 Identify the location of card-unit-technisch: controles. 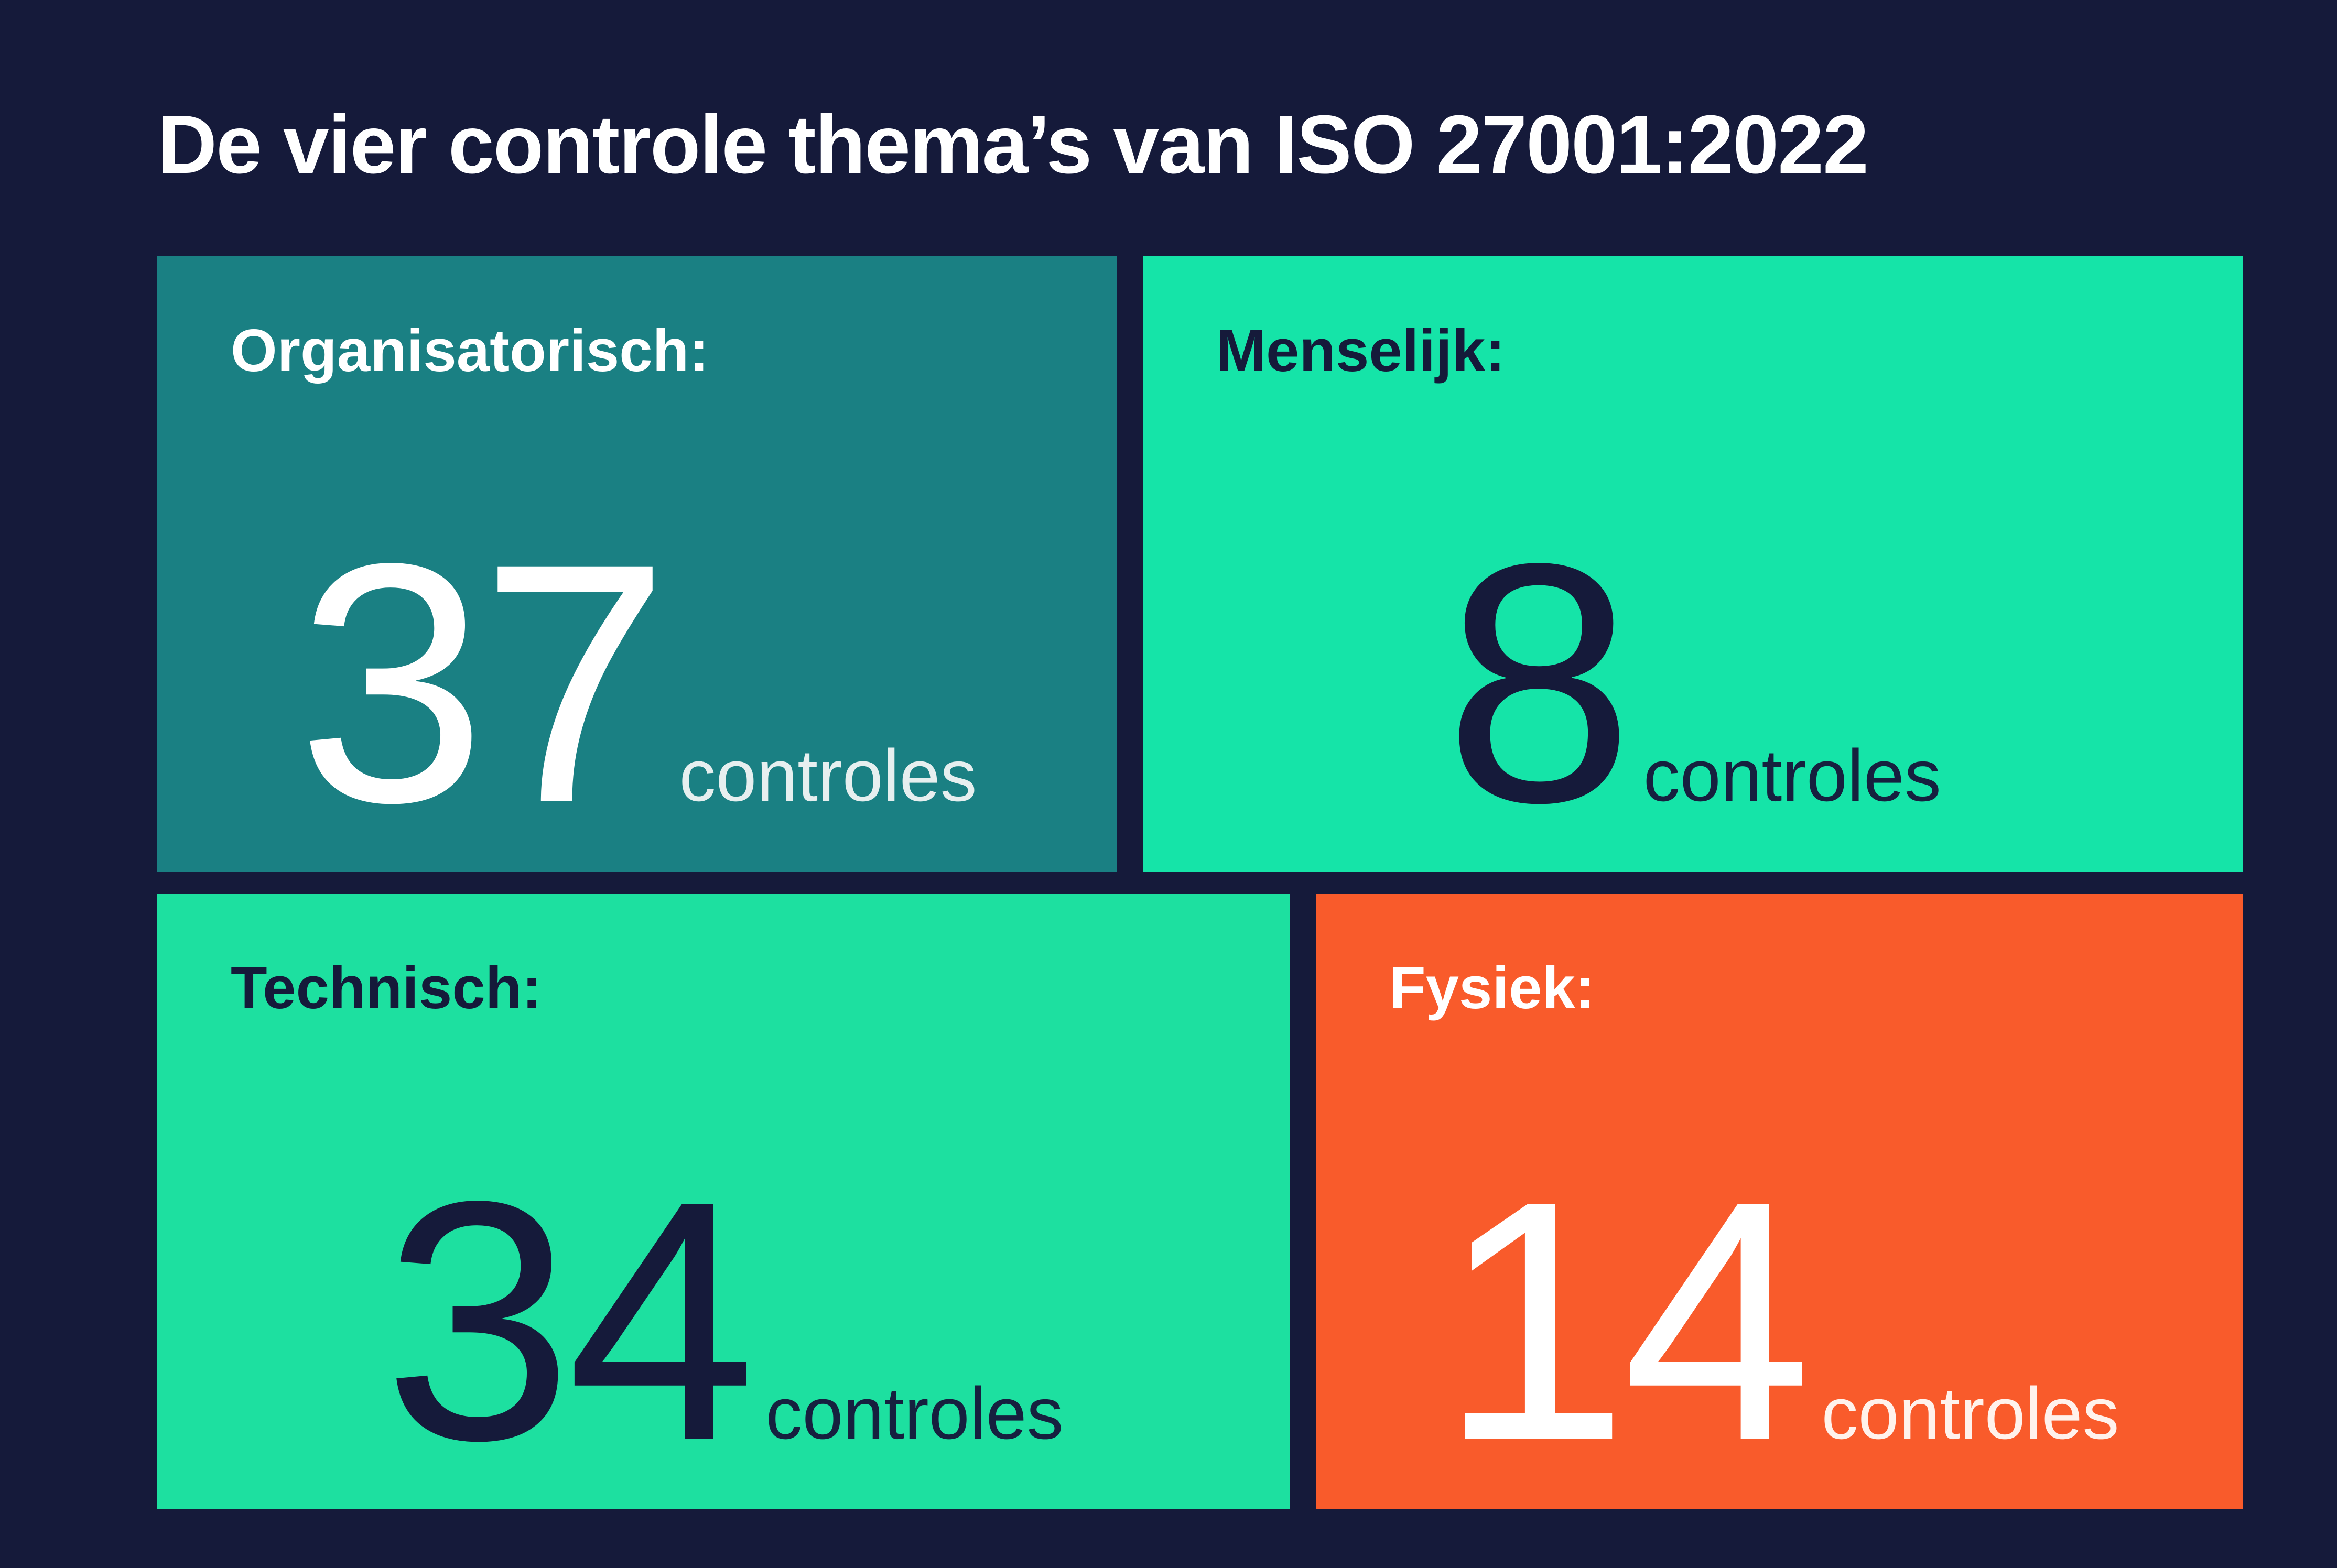
(914, 1413).